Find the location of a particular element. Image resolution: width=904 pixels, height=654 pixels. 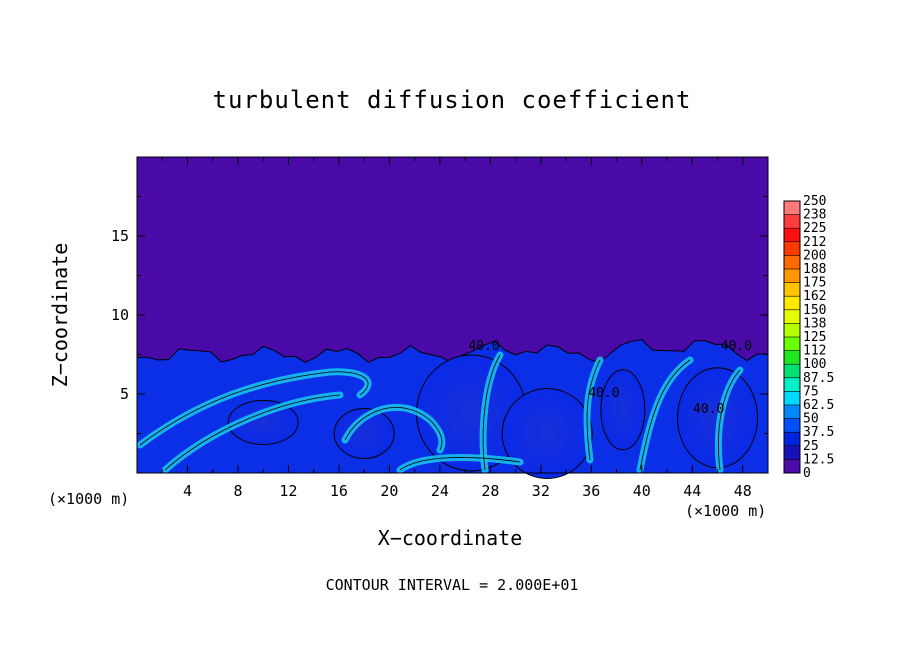

x-tick-label: 20 is located at coordinates (389, 491).